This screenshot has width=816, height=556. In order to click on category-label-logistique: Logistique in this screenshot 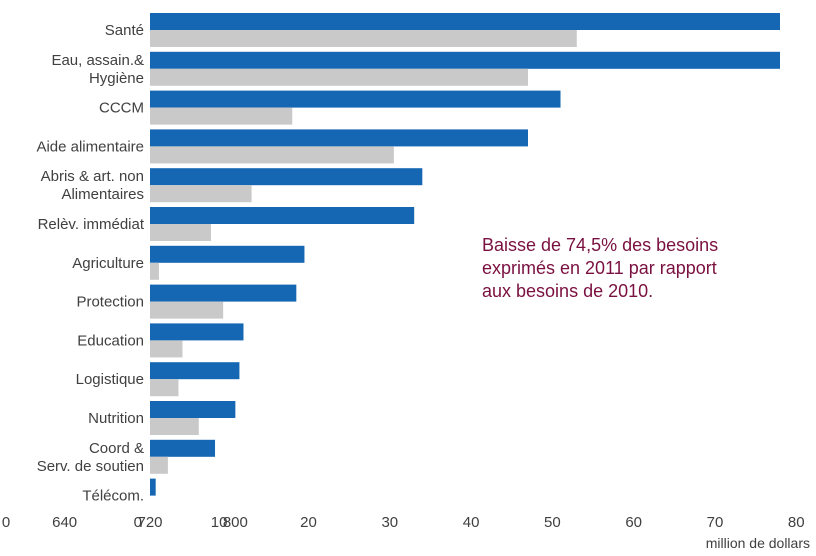, I will do `click(110, 379)`.